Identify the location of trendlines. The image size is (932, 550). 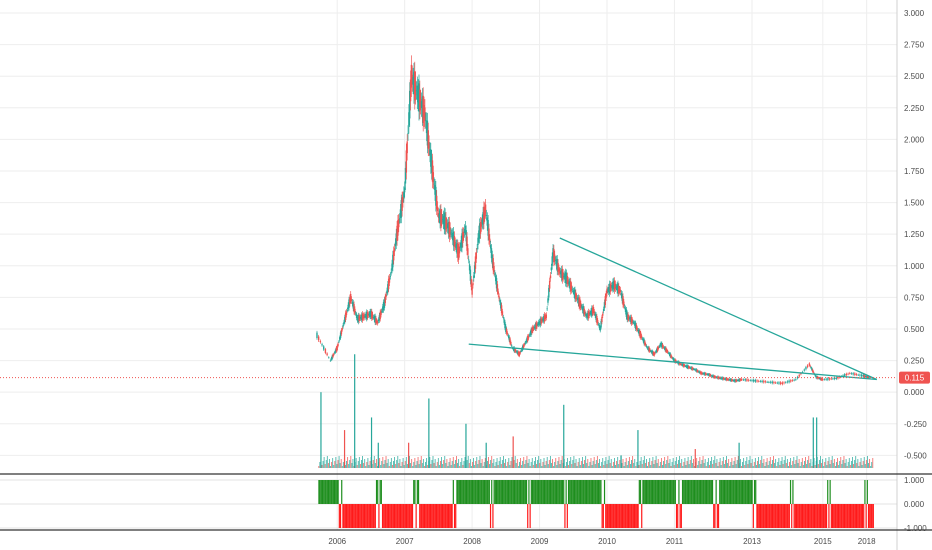
(673, 309).